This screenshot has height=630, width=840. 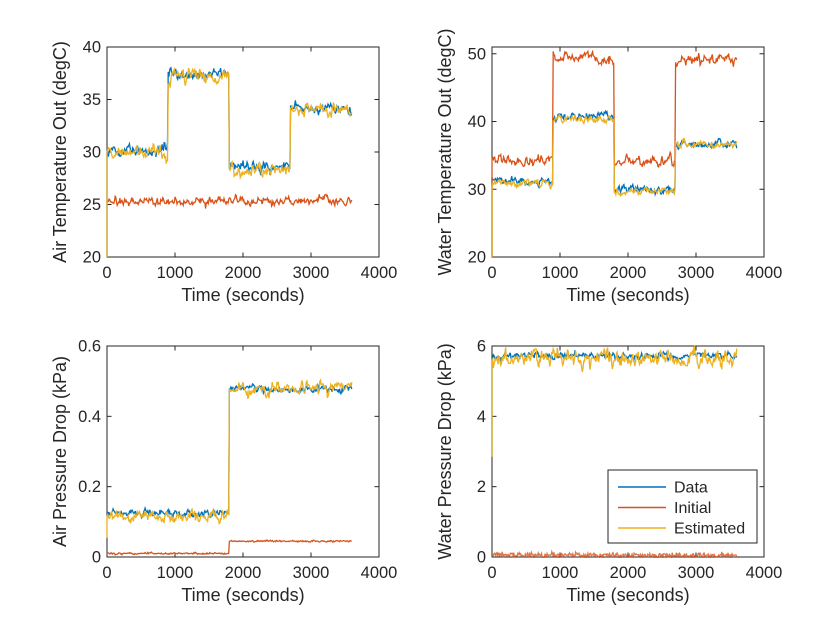 I want to click on legend-label-data: Data, so click(x=691, y=488).